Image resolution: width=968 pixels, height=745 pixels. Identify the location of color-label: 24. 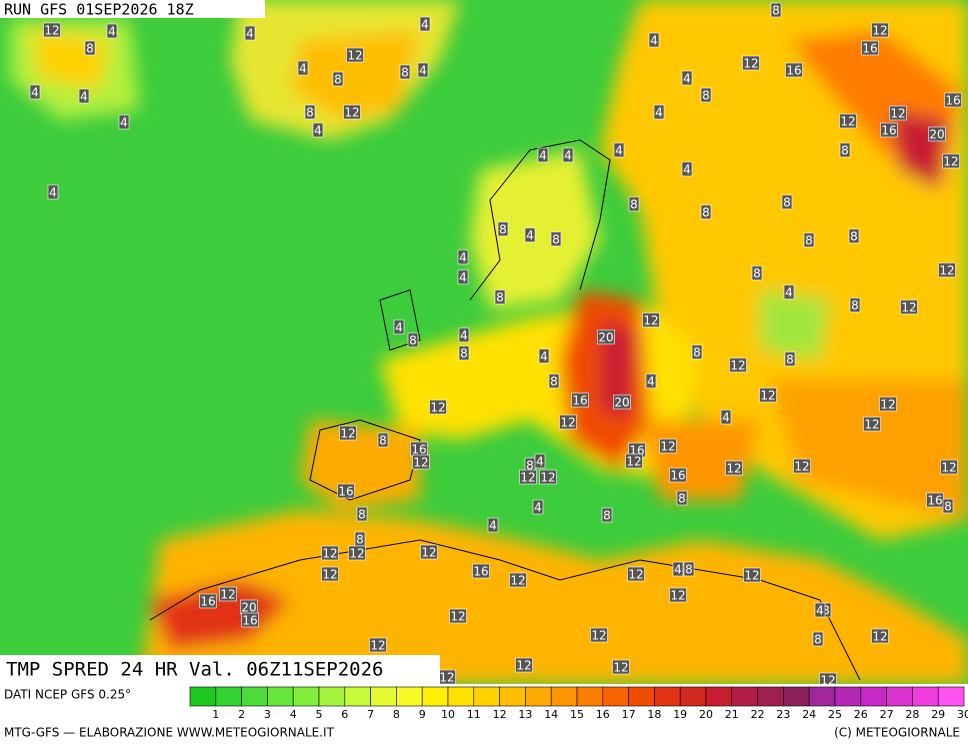
(809, 714).